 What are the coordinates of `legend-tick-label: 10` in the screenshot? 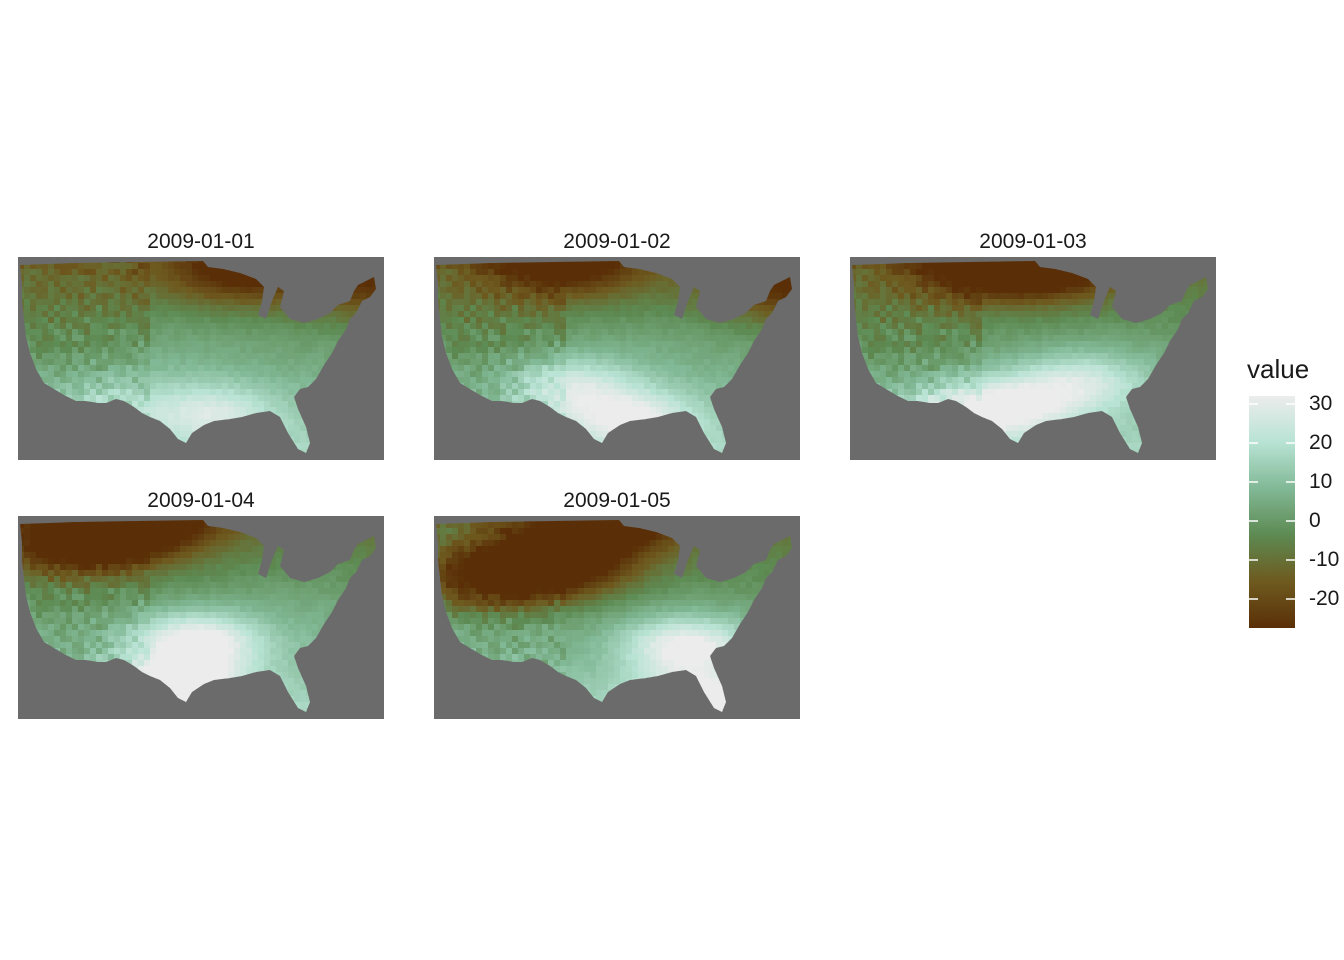 It's located at (1321, 481).